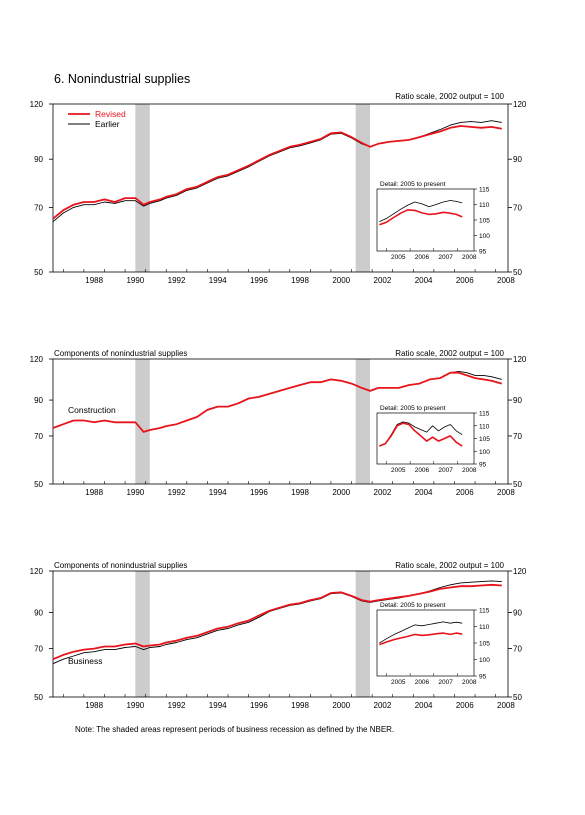  I want to click on y-tick-label-right-1-70: 70, so click(517, 207).